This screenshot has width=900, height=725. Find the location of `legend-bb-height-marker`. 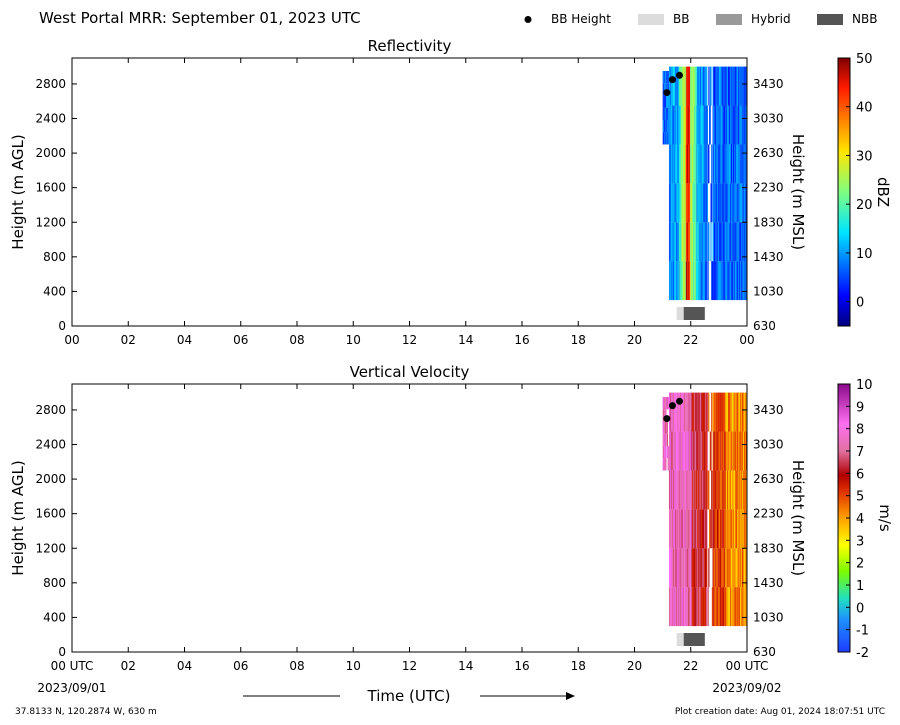

legend-bb-height-marker is located at coordinates (528, 19).